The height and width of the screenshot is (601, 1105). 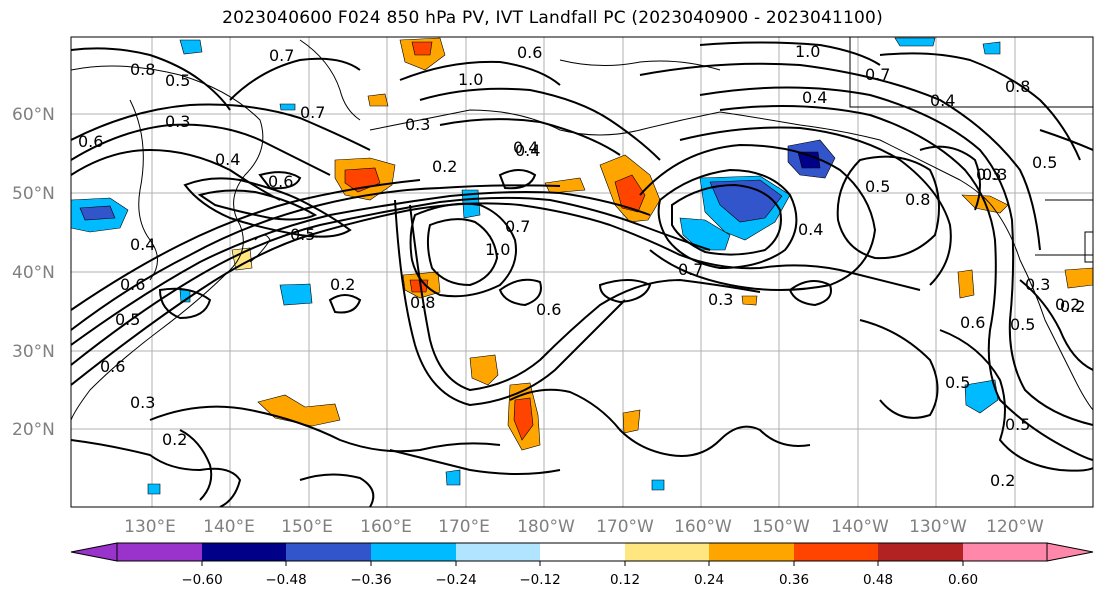 I want to click on lon-label: 160°W, so click(x=703, y=527).